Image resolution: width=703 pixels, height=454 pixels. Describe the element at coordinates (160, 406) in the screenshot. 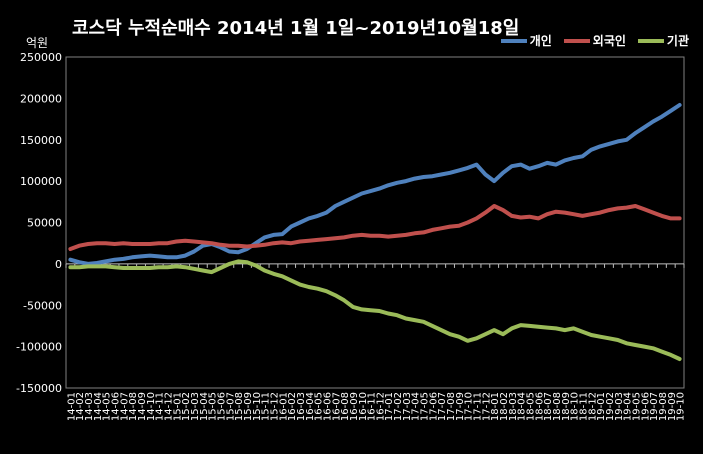

I see `x-tick-label: 14-11` at that location.